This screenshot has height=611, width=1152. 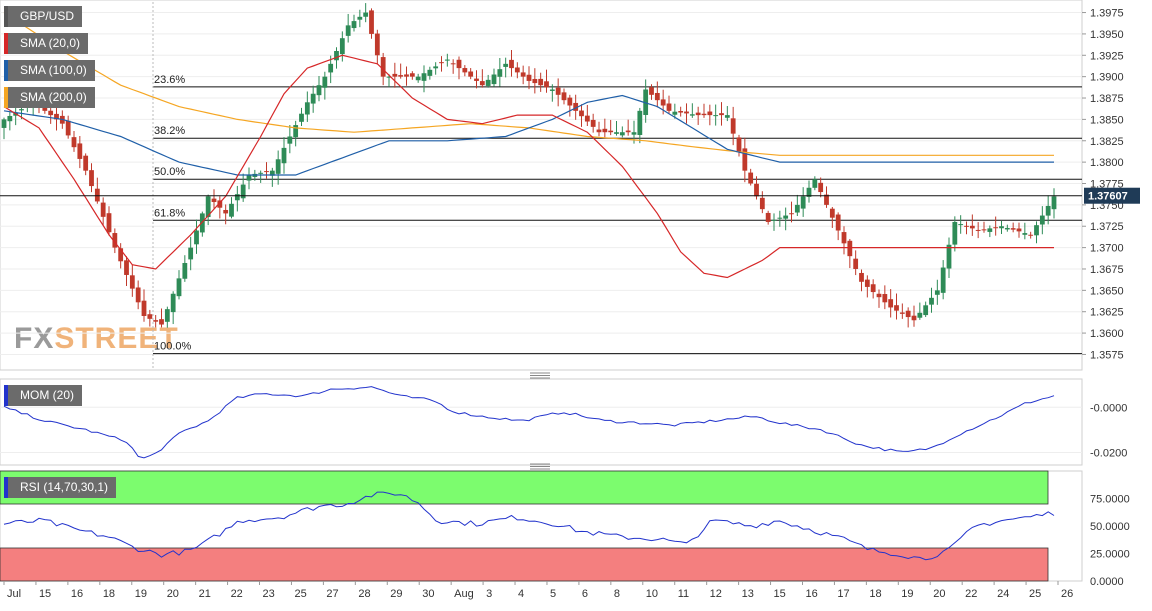 I want to click on sma20-tag: SMA (20,0), so click(x=46, y=43).